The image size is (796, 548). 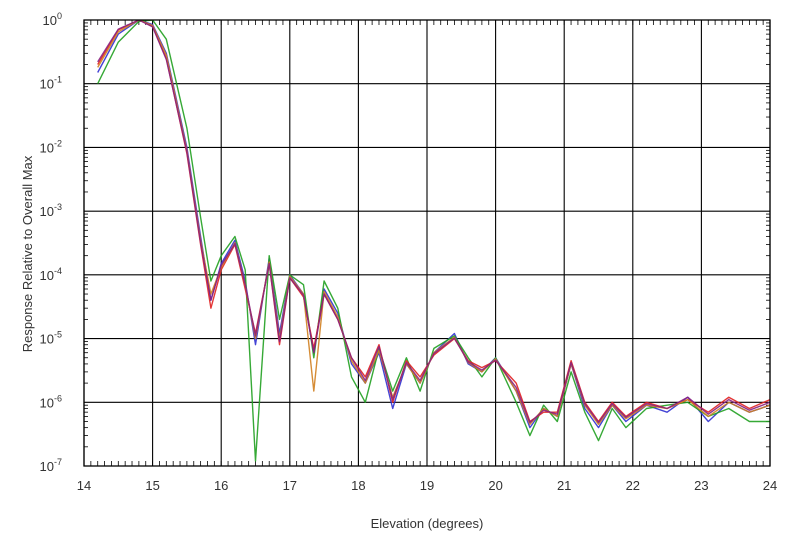 What do you see at coordinates (51, 83) in the screenshot?
I see `y-tick-label: 10⁻¹` at bounding box center [51, 83].